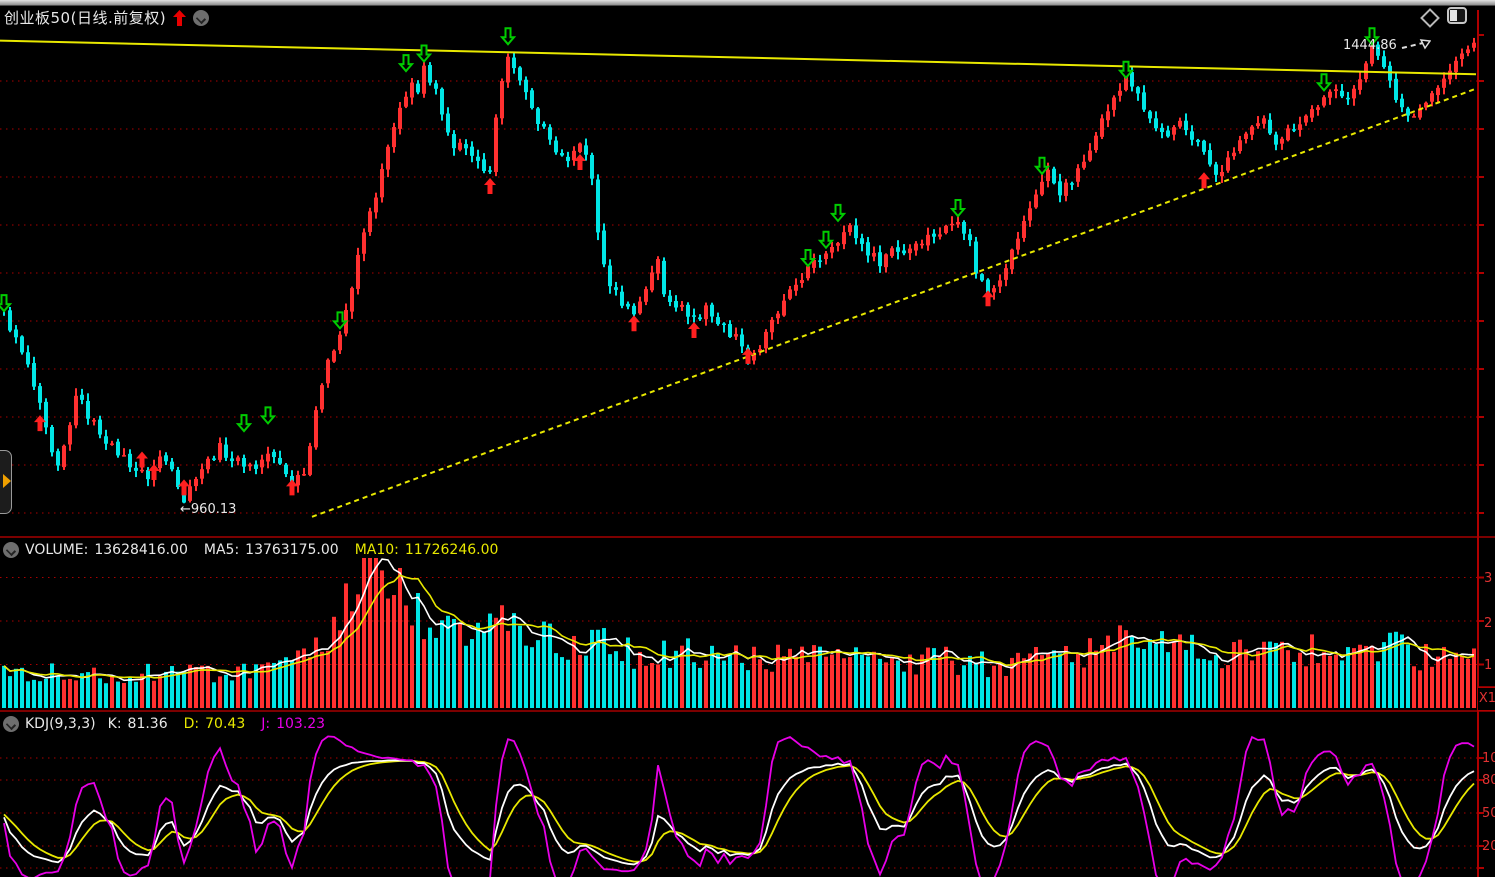 The height and width of the screenshot is (877, 1495). I want to click on kdj-j-label: J:, so click(266, 724).